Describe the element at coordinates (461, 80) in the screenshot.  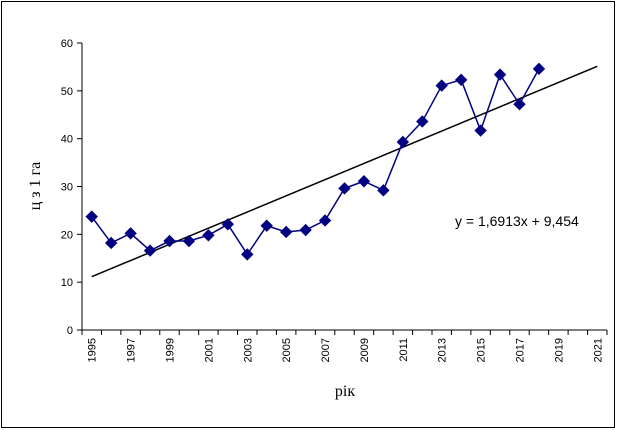
I see `data-point-2014` at that location.